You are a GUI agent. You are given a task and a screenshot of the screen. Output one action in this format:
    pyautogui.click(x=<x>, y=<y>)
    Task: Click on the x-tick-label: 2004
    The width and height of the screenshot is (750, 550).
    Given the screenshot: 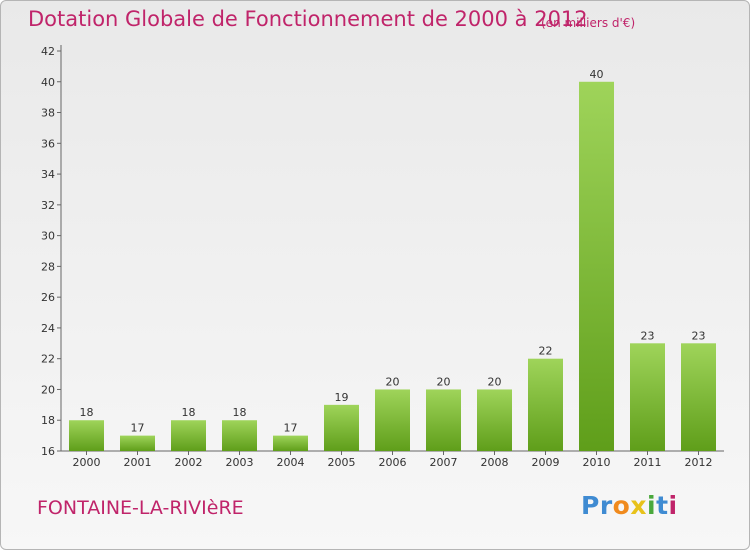 What is the action you would take?
    pyautogui.click(x=291, y=462)
    